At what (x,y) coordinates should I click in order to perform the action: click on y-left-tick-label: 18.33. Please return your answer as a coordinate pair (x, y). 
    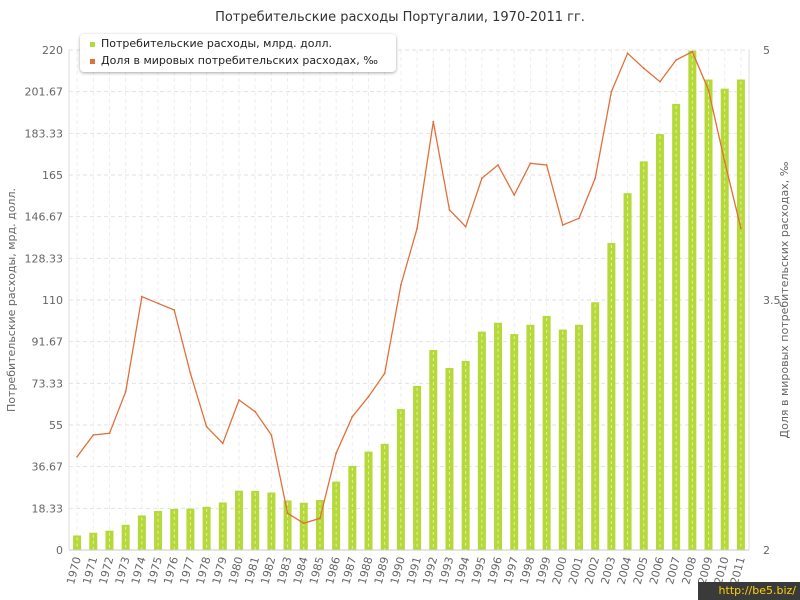
    Looking at the image, I should click on (48, 508).